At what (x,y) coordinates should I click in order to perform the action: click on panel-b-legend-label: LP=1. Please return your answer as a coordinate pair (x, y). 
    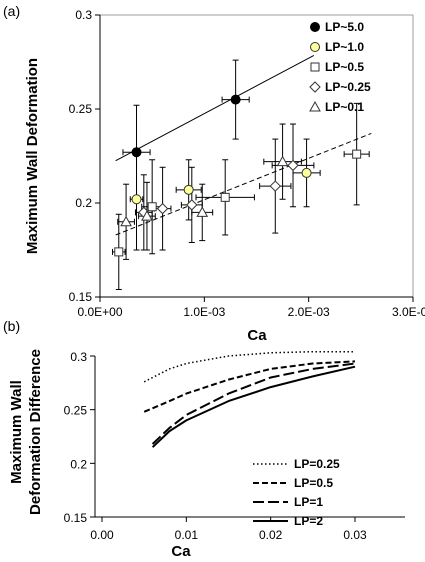
    Looking at the image, I should click on (308, 502).